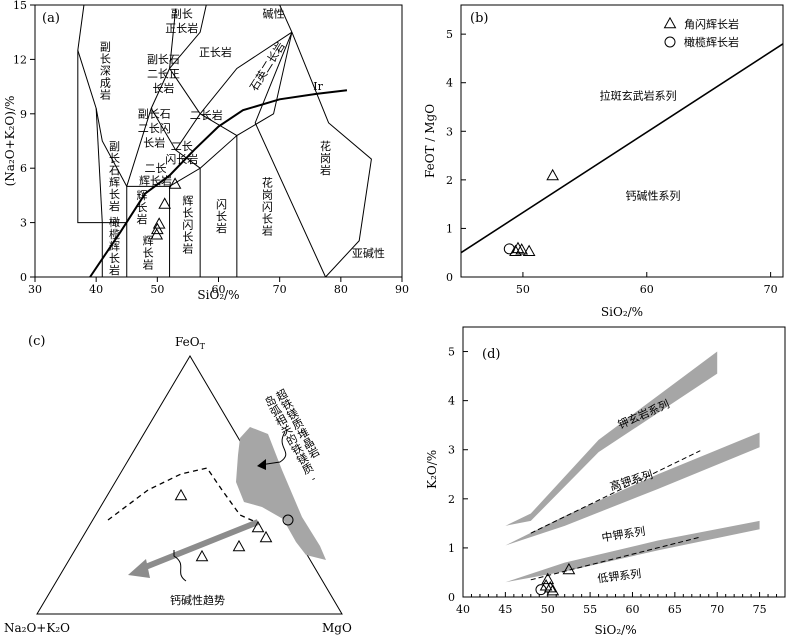  I want to click on panel-d-point-triangle, so click(550, 586).